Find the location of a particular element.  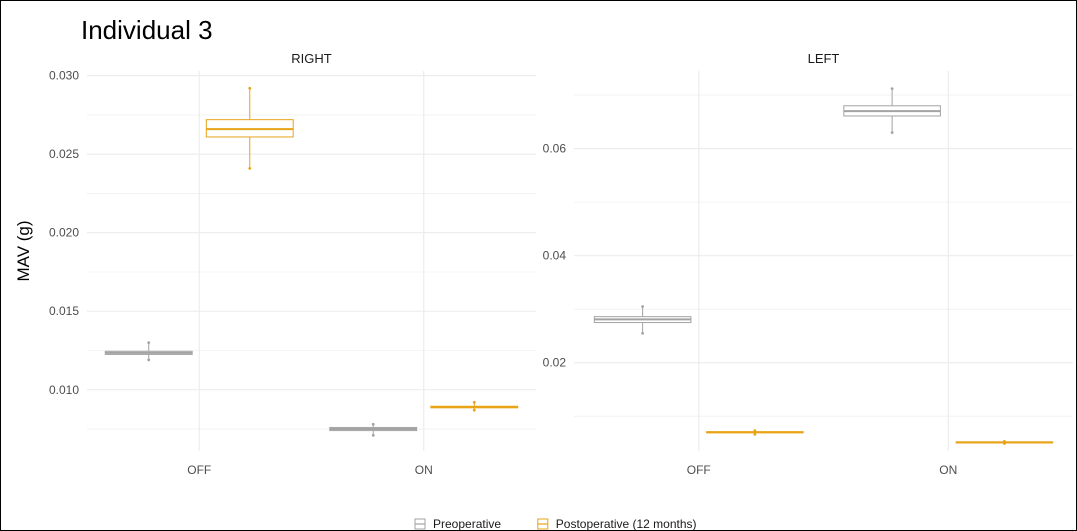

legend-item-preoperative: Preoperative is located at coordinates (457, 523).